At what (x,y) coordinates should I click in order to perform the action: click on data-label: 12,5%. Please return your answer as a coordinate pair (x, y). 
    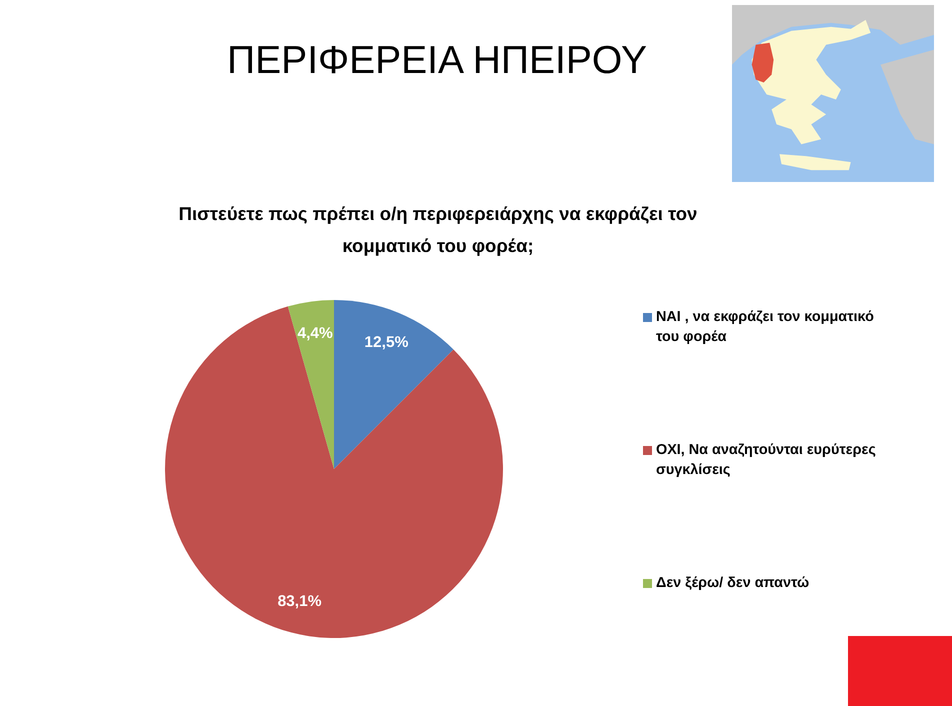
    Looking at the image, I should click on (386, 343).